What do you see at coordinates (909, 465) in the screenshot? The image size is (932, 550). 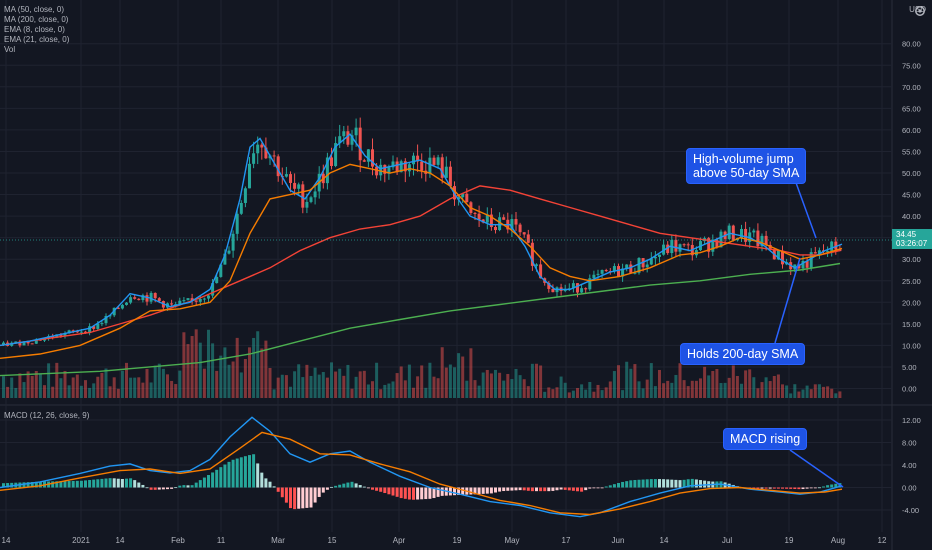 I see `macd-tick-label: 4.00` at bounding box center [909, 465].